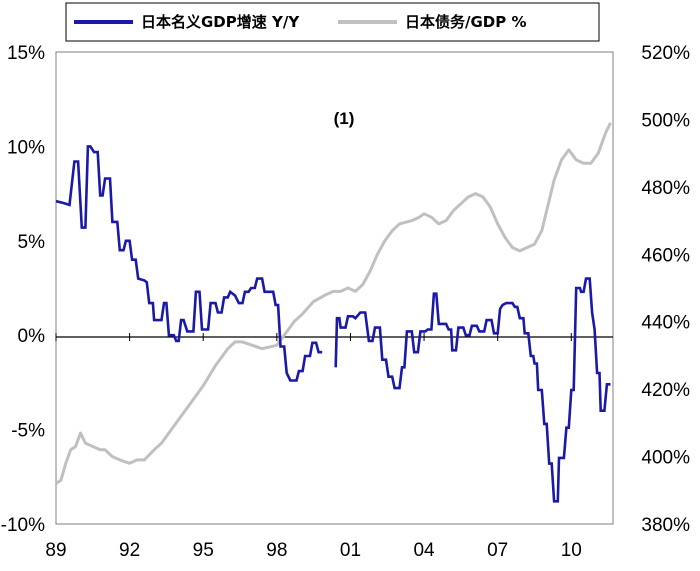 Image resolution: width=700 pixels, height=571 pixels. Describe the element at coordinates (55, 550) in the screenshot. I see `x-tick-label: 89` at that location.